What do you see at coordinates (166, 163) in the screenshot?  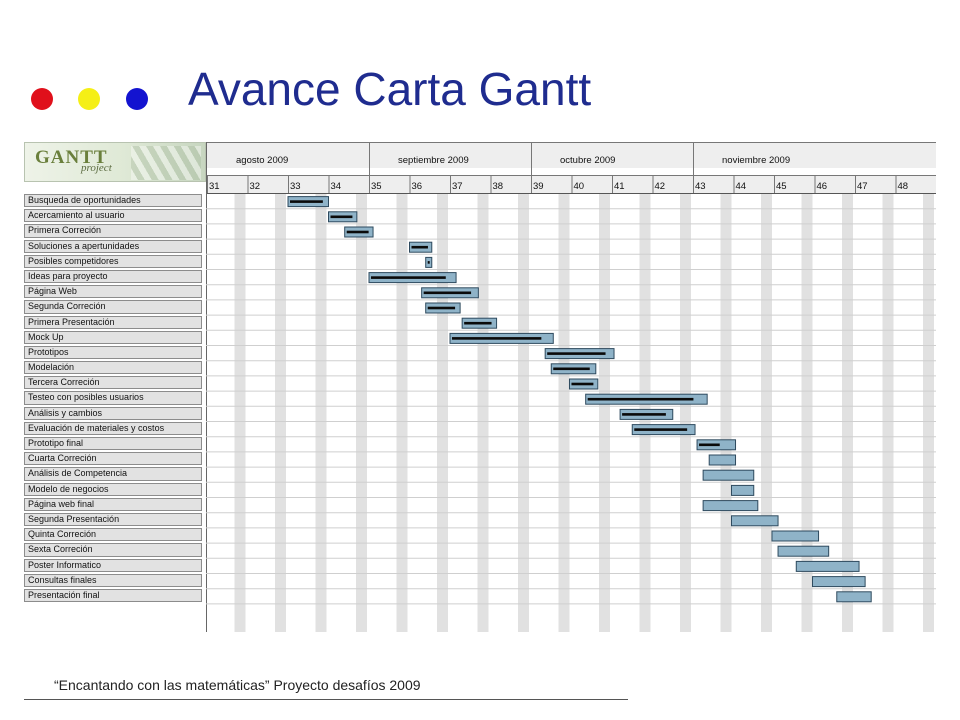 I see `logo-hex-pattern` at bounding box center [166, 163].